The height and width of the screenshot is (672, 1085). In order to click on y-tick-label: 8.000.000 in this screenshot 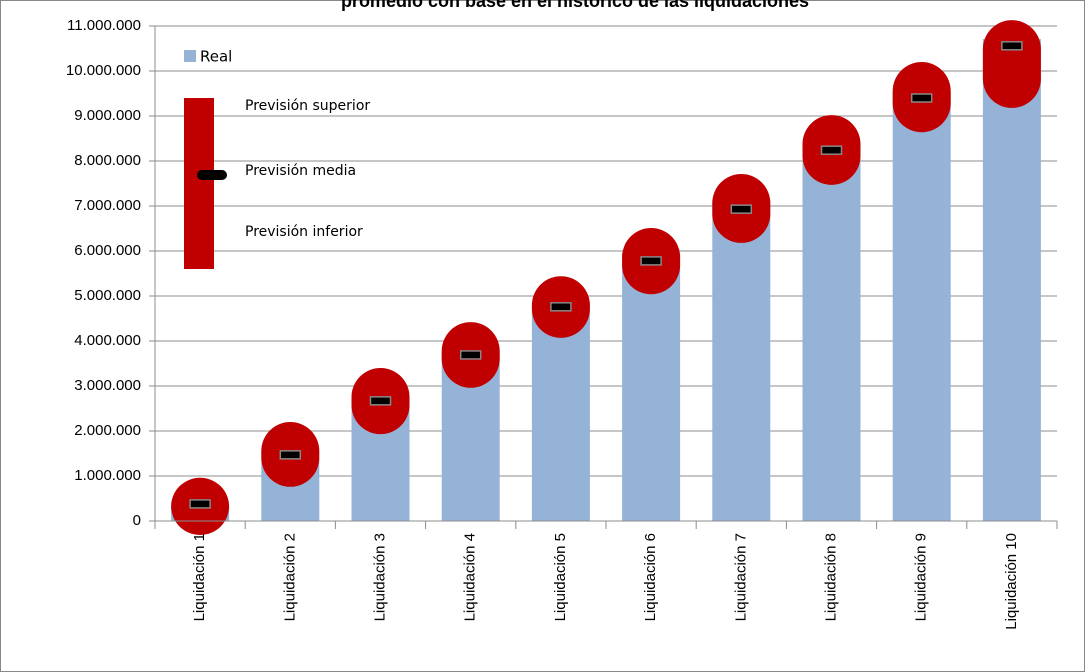, I will do `click(107, 160)`.